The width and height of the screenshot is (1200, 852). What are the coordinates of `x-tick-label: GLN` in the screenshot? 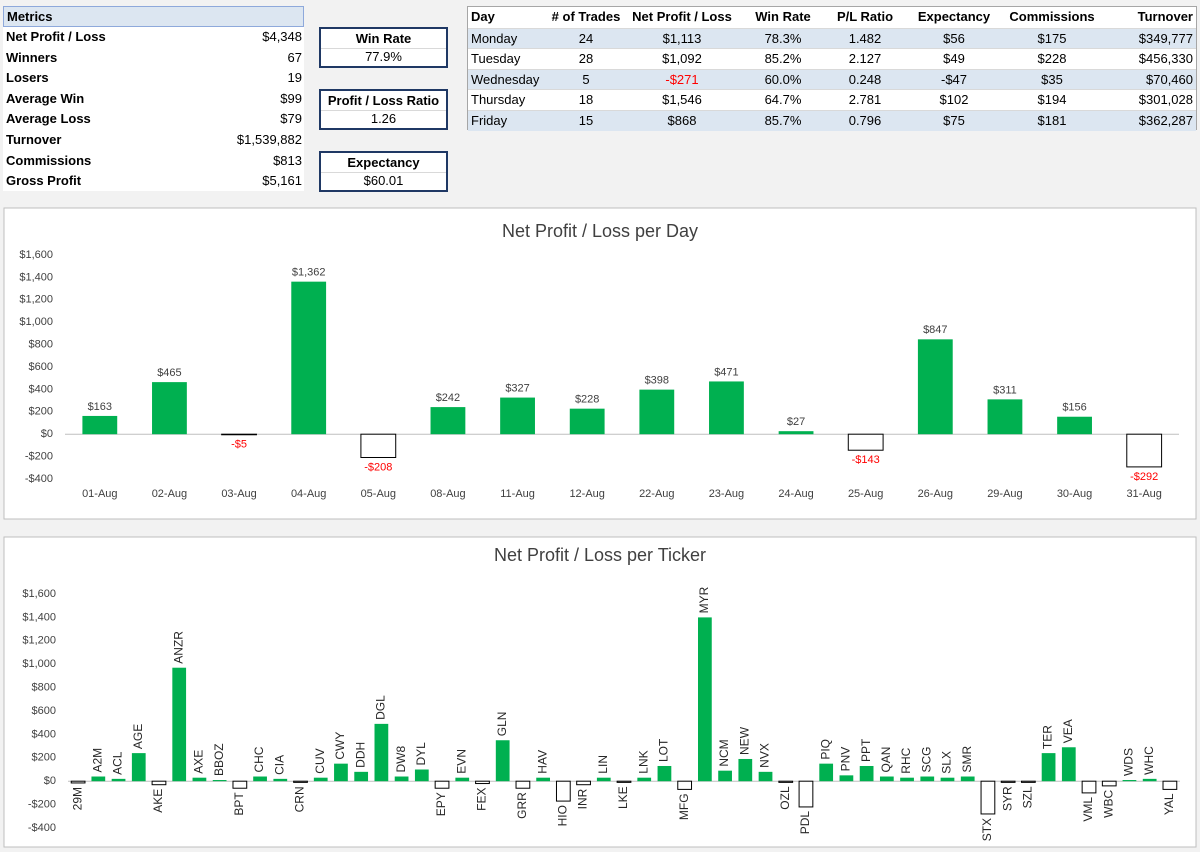 It's located at (502, 724).